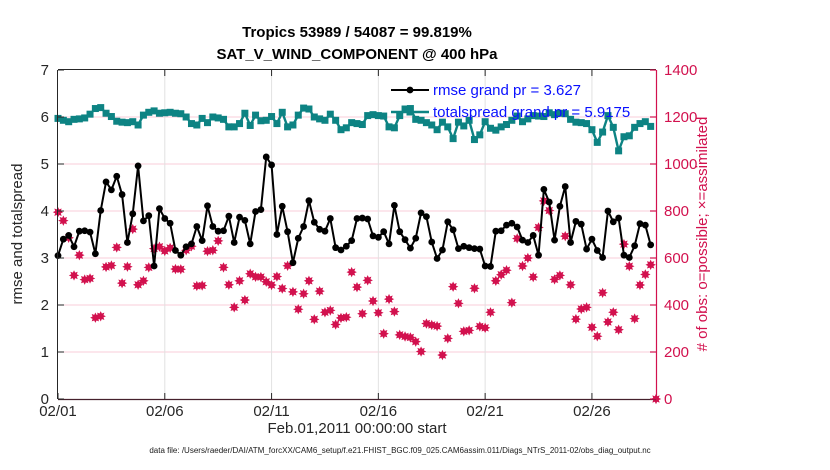 Image resolution: width=830 pixels, height=470 pixels. What do you see at coordinates (45, 305) in the screenshot?
I see `left-tick-label-2: 2` at bounding box center [45, 305].